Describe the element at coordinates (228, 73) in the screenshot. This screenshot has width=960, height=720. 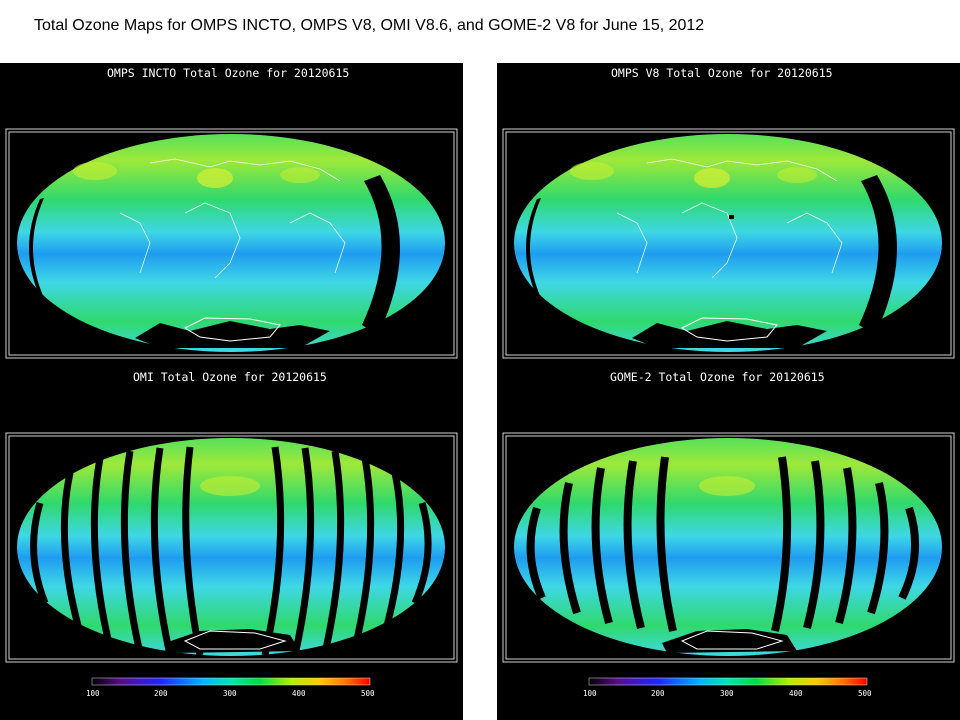
I see `omps-incto-map-title: OMPS INCTO Total Ozone for 20120615` at that location.